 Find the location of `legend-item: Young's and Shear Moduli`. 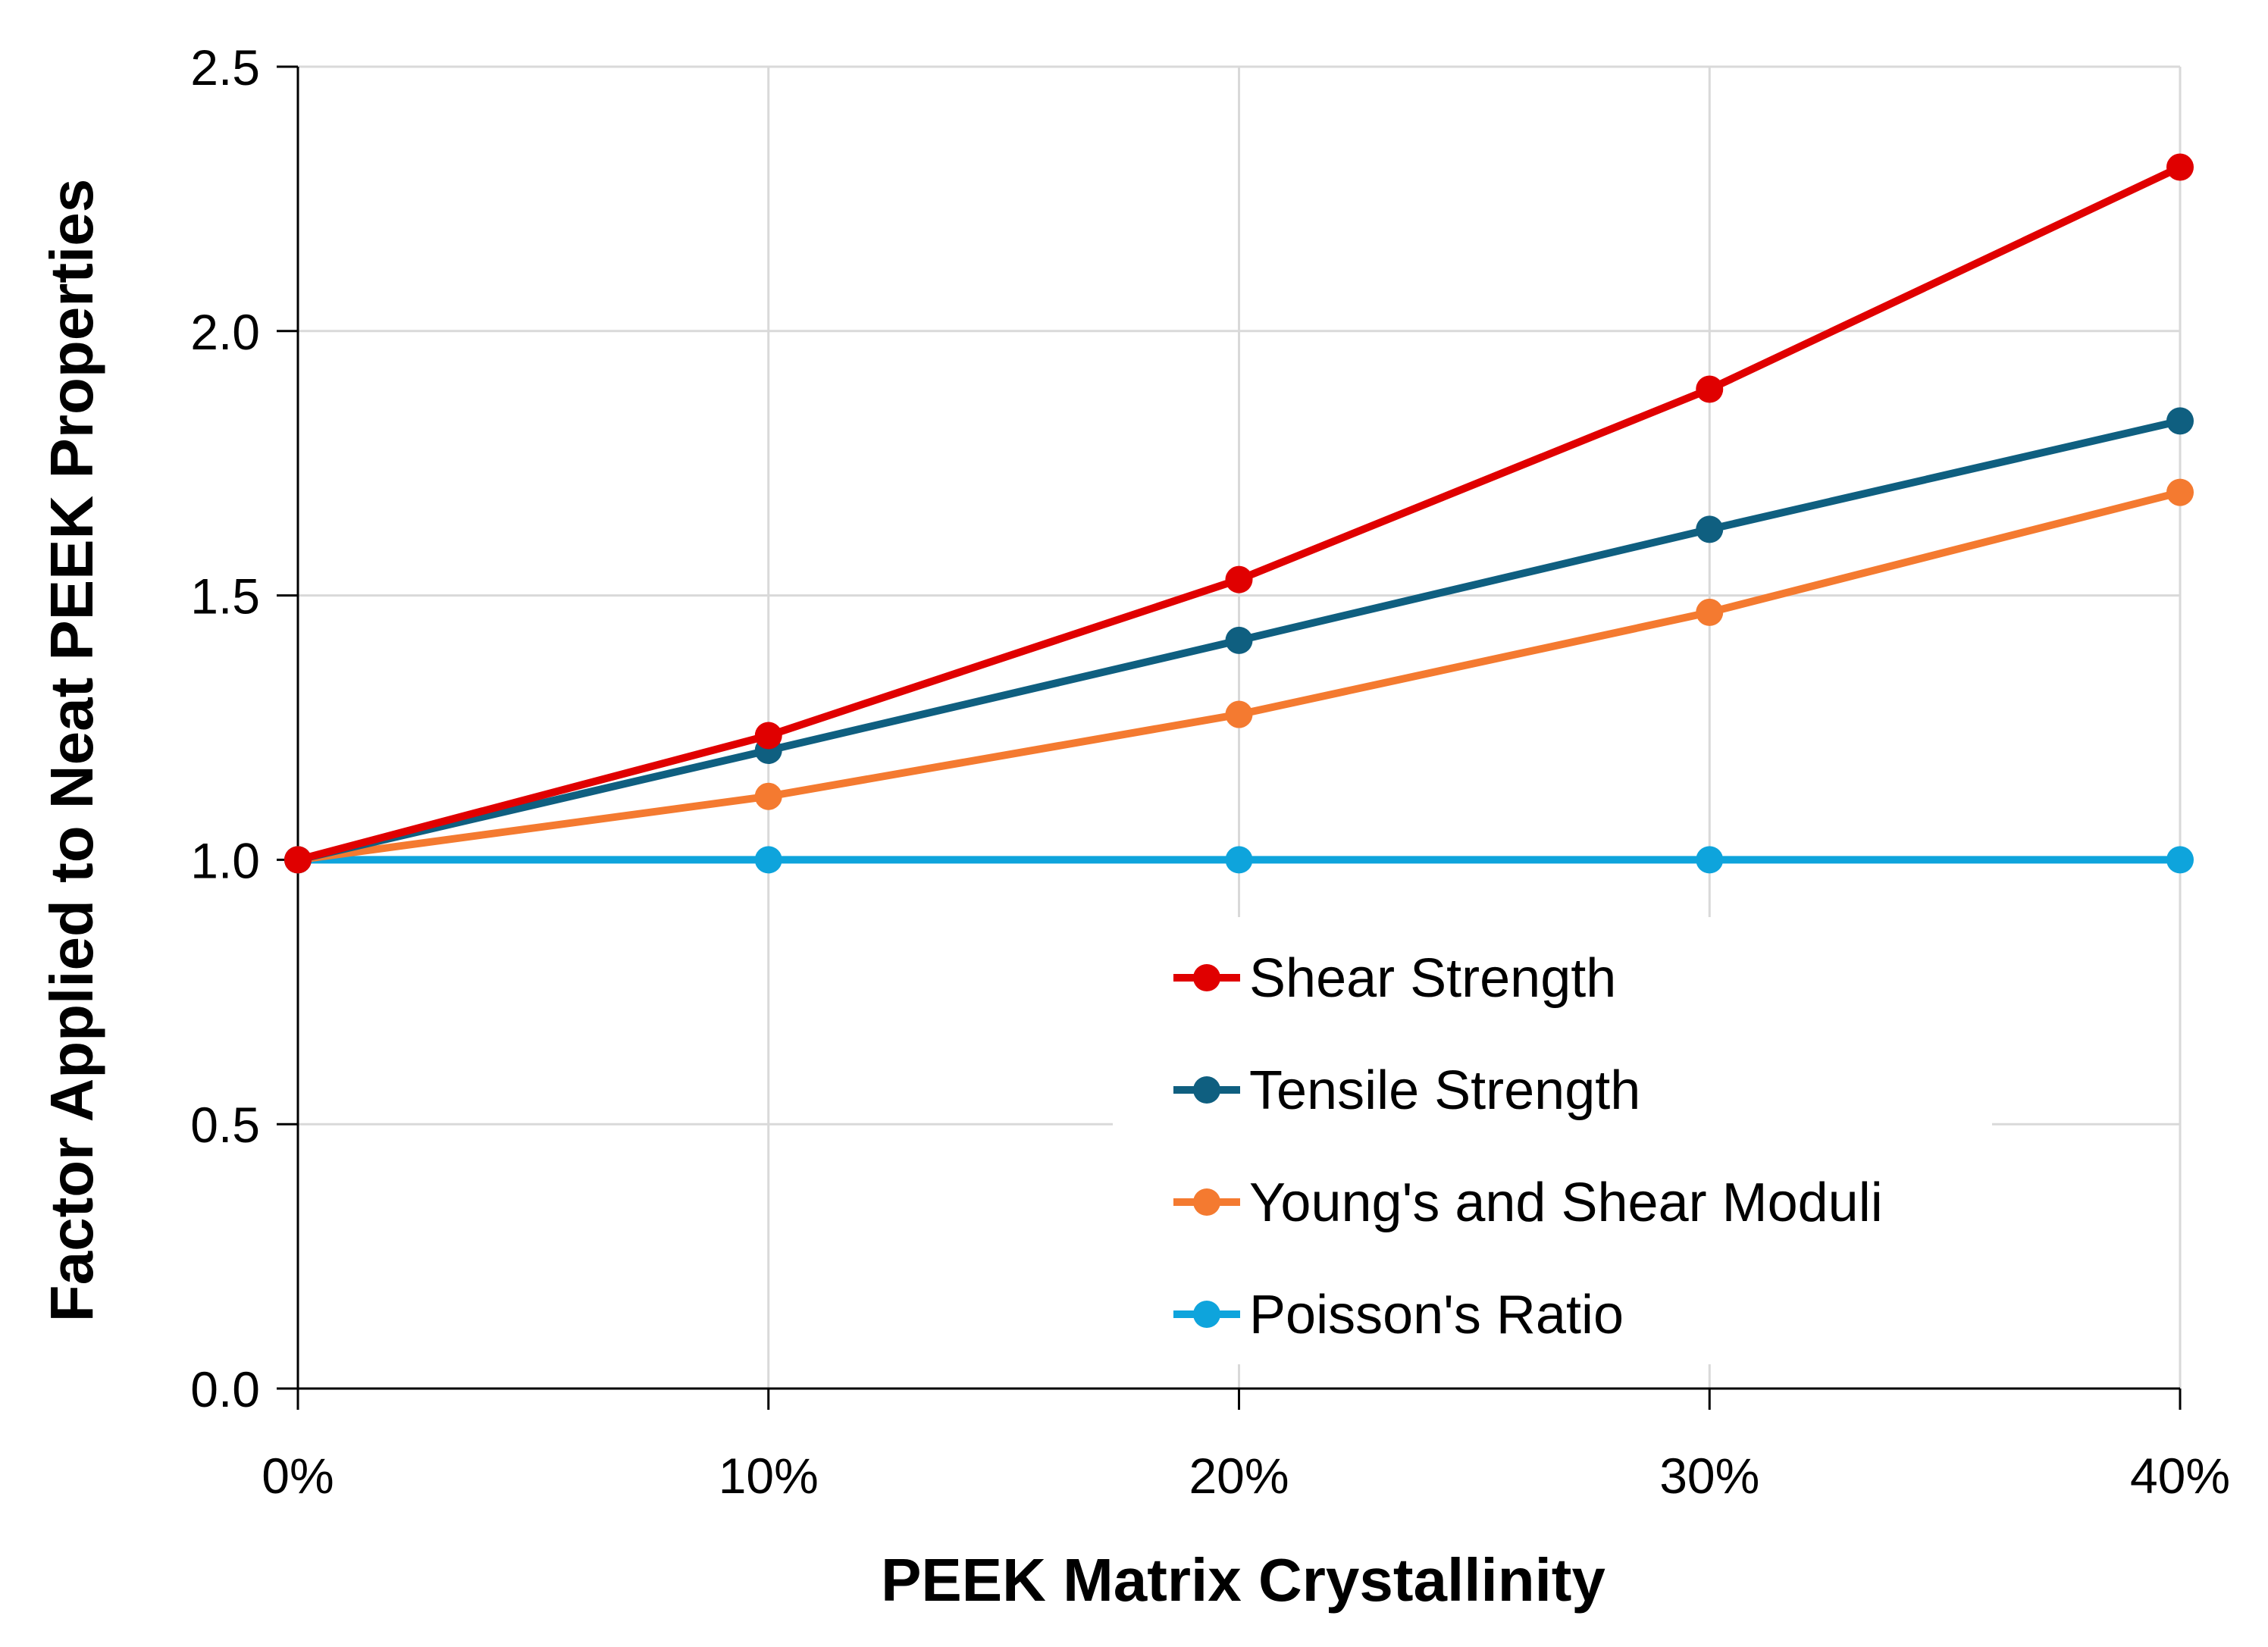

legend-item: Young's and Shear Moduli is located at coordinates (1528, 1203).